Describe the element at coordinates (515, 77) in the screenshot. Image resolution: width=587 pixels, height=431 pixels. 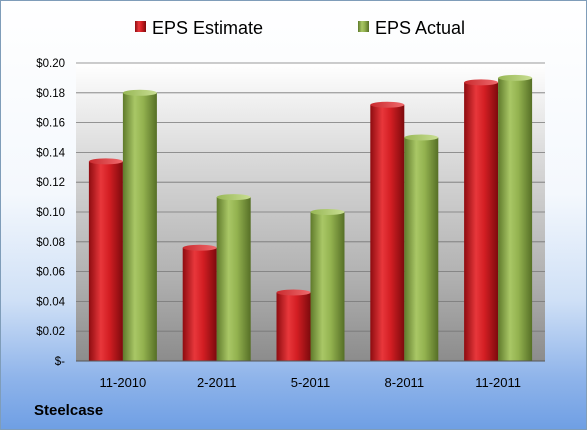
I see `bar-cap-eps-actual-11-2011` at that location.